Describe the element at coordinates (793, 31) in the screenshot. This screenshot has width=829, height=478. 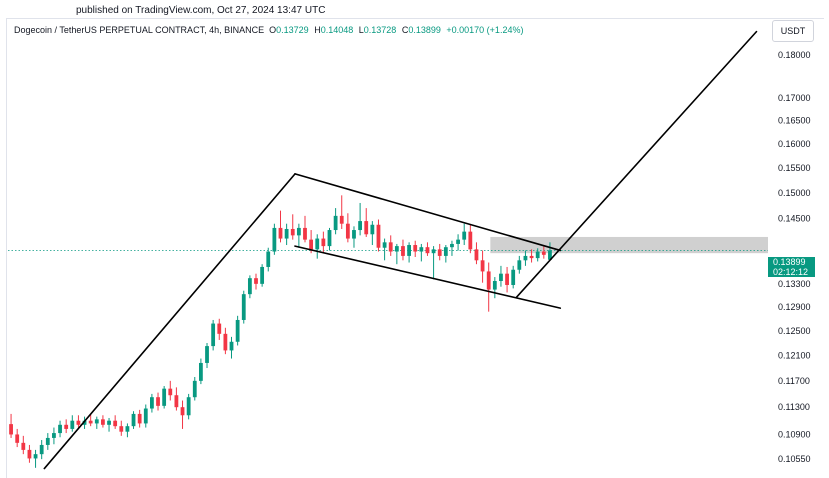
I see `currency-button: USDT` at that location.